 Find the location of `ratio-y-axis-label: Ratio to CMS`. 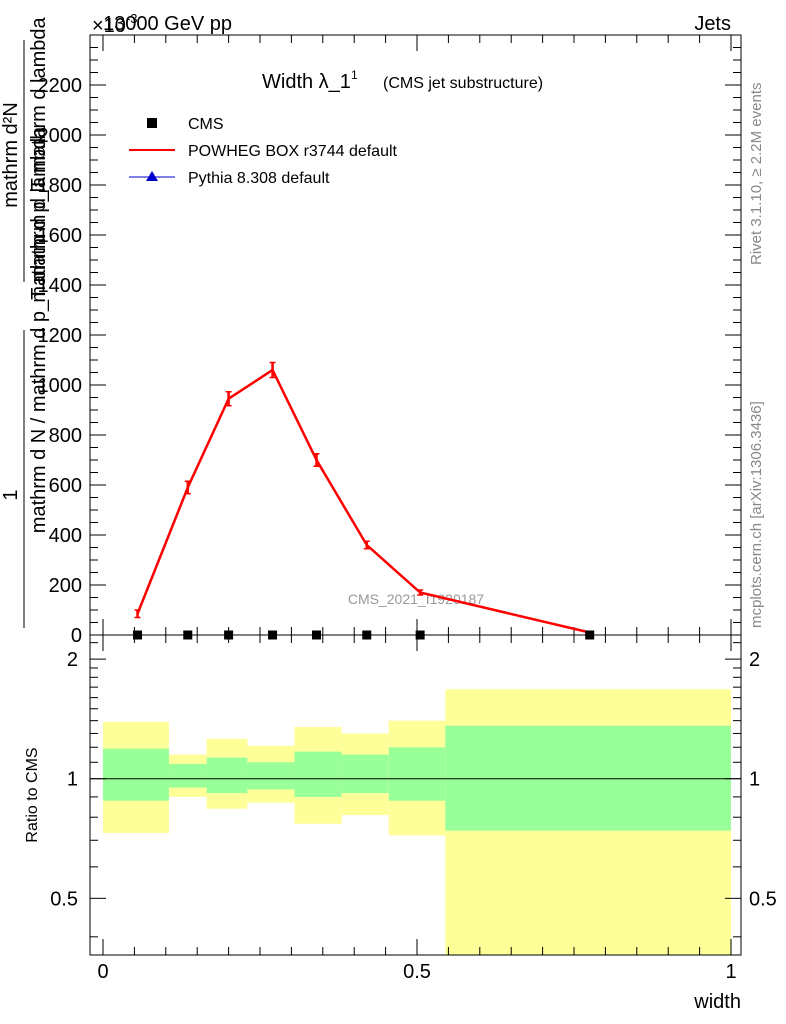

ratio-y-axis-label: Ratio to CMS is located at coordinates (32, 794).